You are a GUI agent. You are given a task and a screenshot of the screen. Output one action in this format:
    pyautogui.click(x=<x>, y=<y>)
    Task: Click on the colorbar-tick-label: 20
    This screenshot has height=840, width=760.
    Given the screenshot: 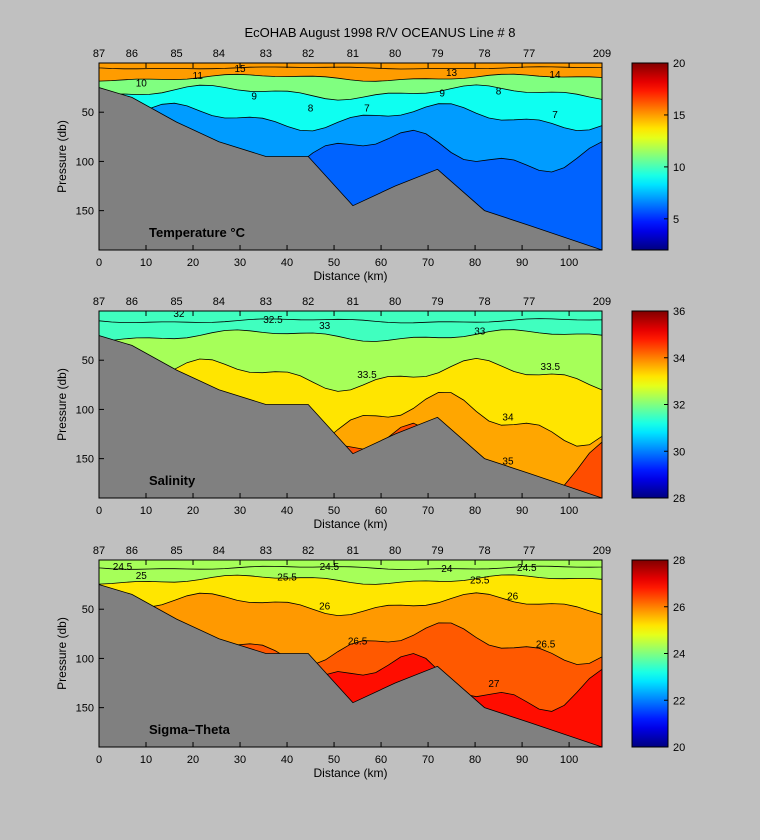 What is the action you would take?
    pyautogui.click(x=679, y=64)
    